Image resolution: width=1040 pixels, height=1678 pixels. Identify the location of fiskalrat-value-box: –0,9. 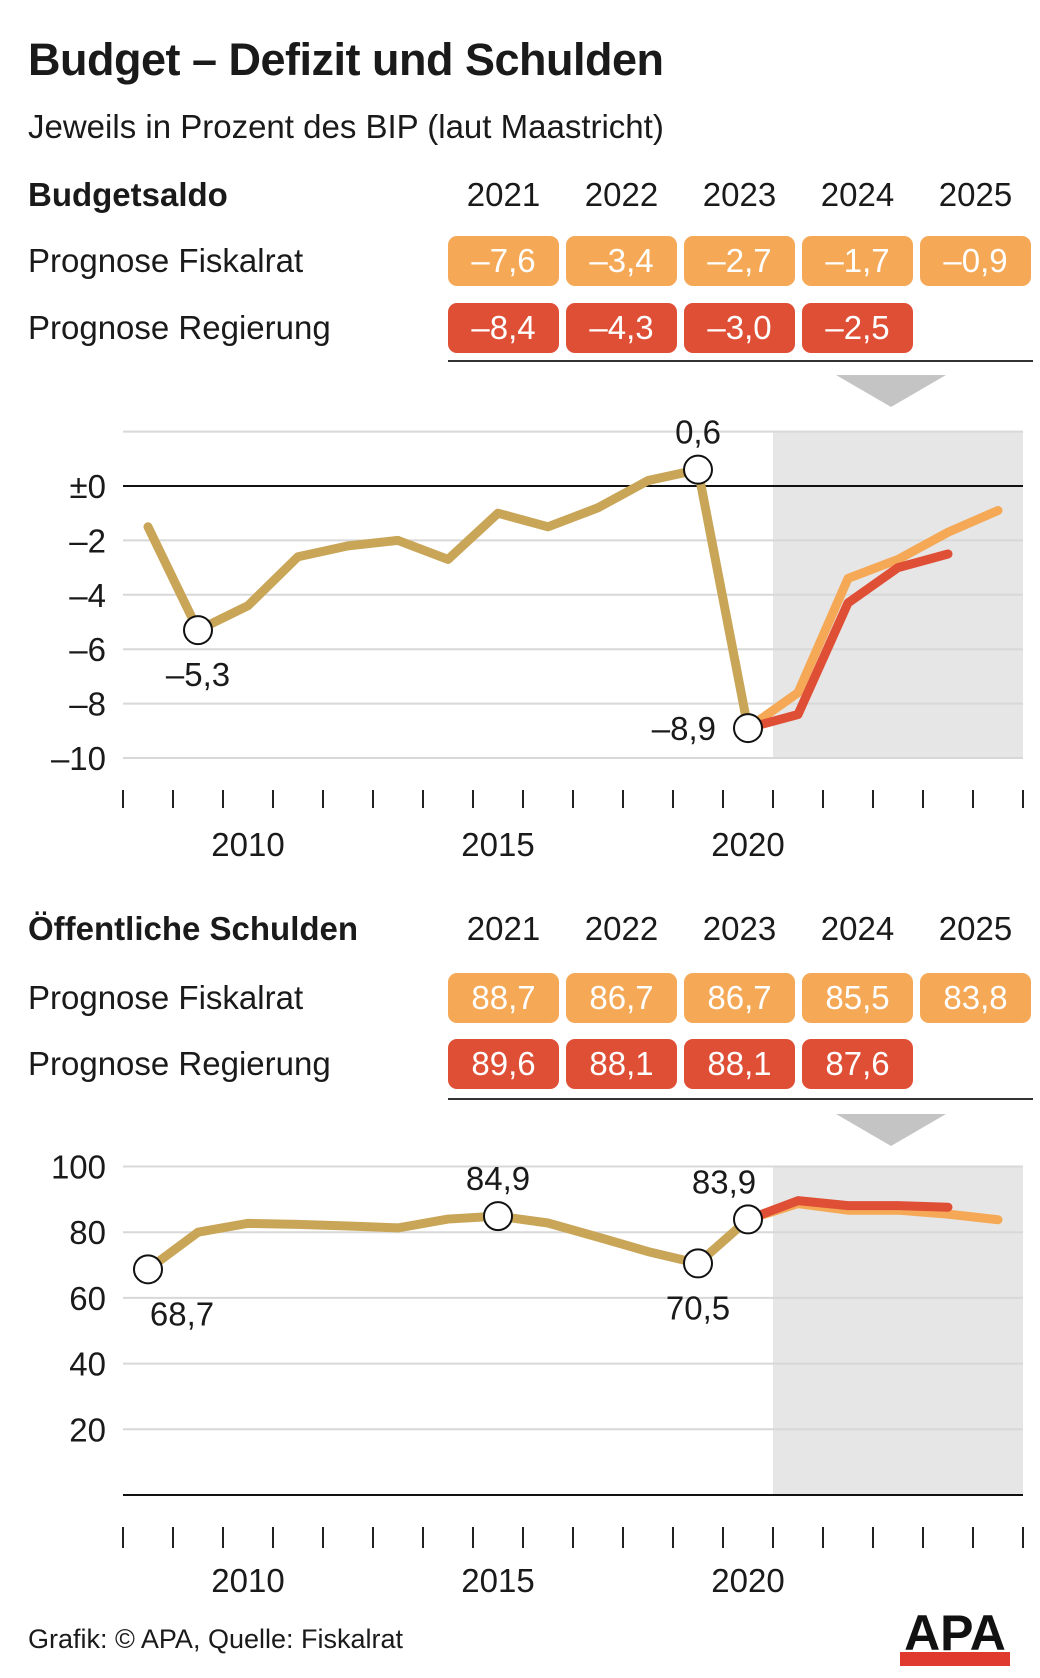
(975, 261).